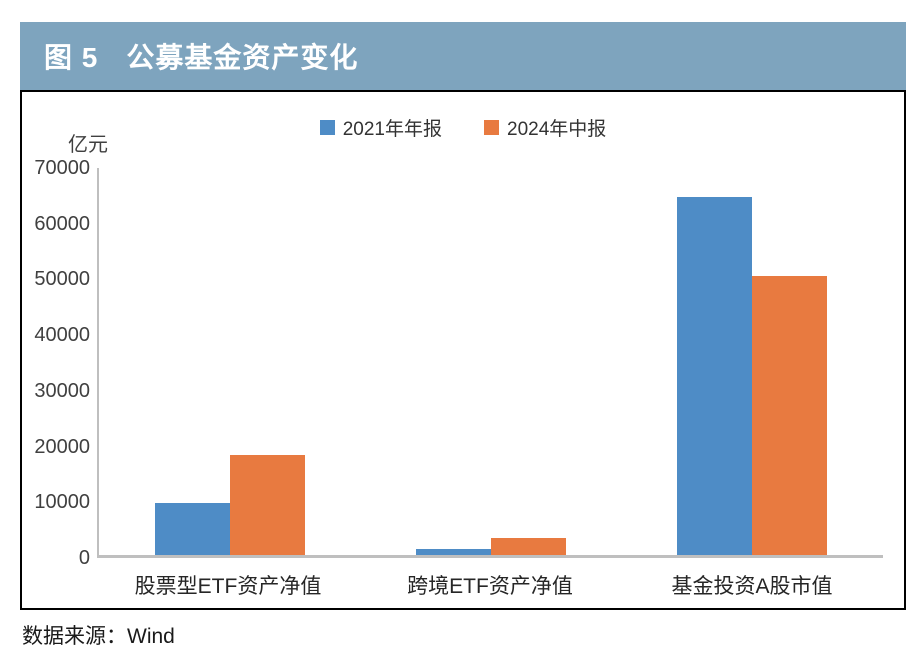 The height and width of the screenshot is (659, 923). I want to click on bar-2021年年报-跨境ETF资产净值, so click(453, 551).